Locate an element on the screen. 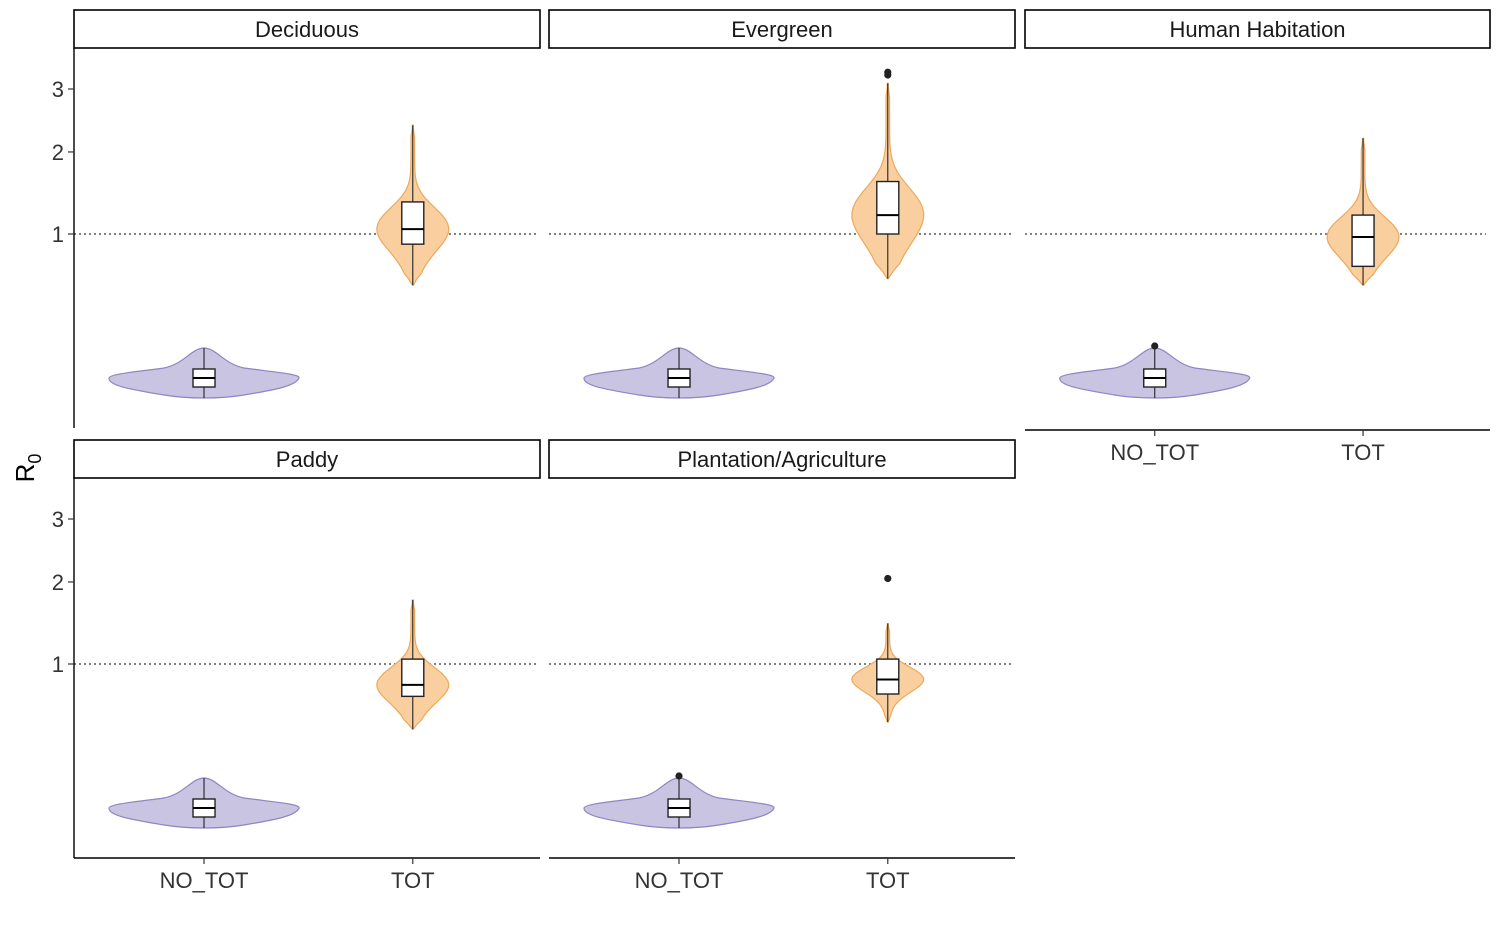 Image resolution: width=1500 pixels, height=938 pixels. strip-label: Plantation/Agriculture is located at coordinates (781, 459).